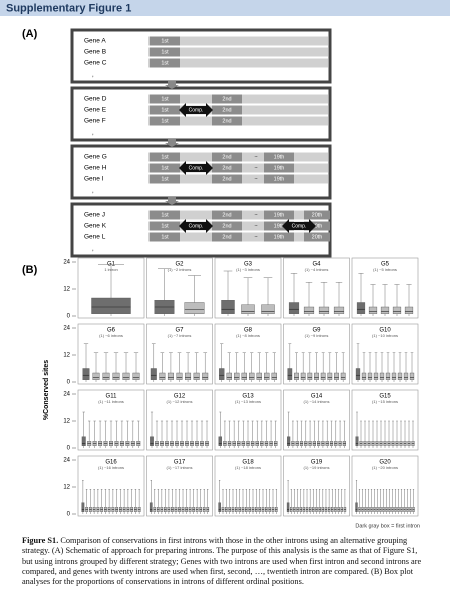 Image resolution: width=450 pixels, height=600 pixels. Describe the element at coordinates (248, 331) in the screenshot. I see `panel-title: G8` at that location.